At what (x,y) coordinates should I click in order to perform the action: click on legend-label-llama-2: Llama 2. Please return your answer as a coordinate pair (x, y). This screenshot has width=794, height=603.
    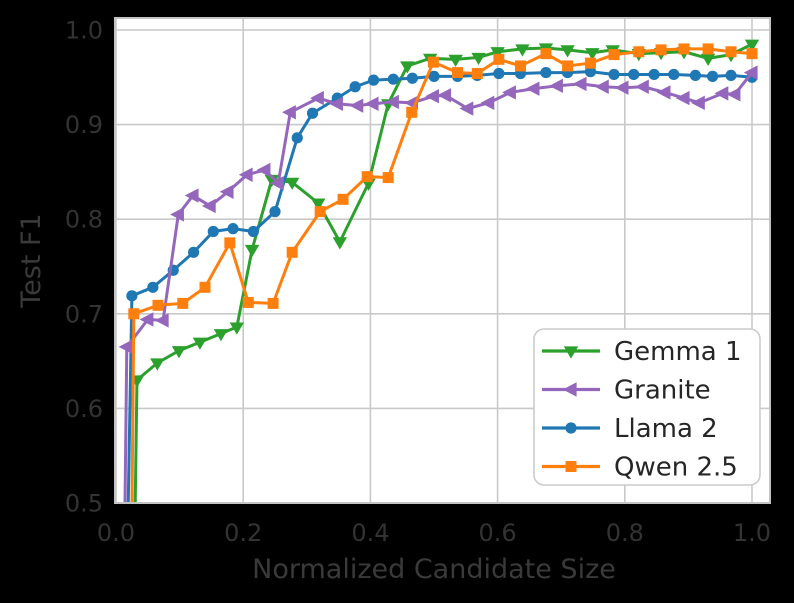
    Looking at the image, I should click on (666, 429).